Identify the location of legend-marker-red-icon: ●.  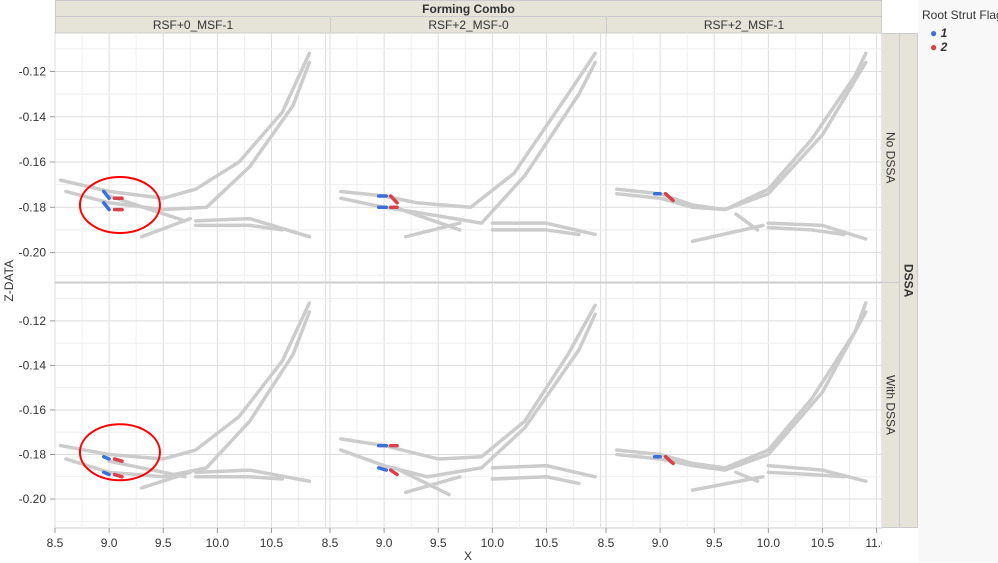
(934, 47).